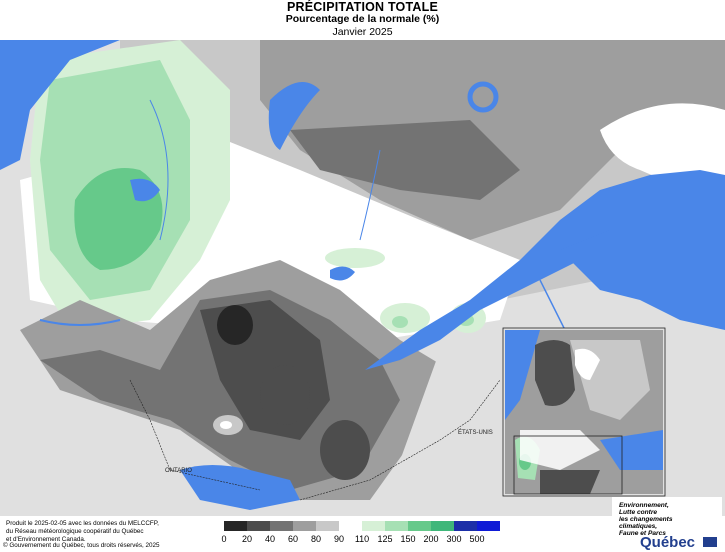 This screenshot has height=552, width=725. Describe the element at coordinates (362, 19) in the screenshot. I see `map-subtitle: Pourcentage de la normale (%)` at that location.